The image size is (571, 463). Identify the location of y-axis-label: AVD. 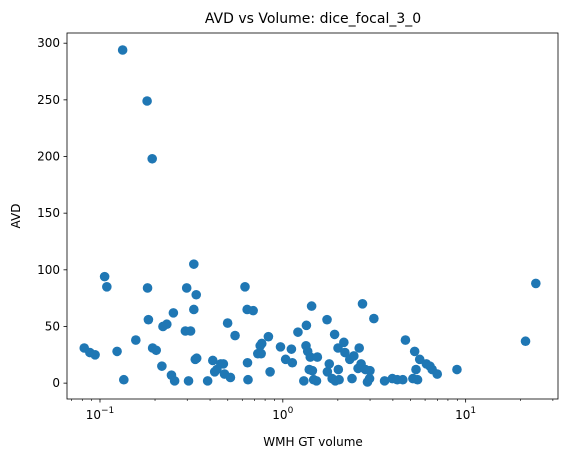
(16, 216).